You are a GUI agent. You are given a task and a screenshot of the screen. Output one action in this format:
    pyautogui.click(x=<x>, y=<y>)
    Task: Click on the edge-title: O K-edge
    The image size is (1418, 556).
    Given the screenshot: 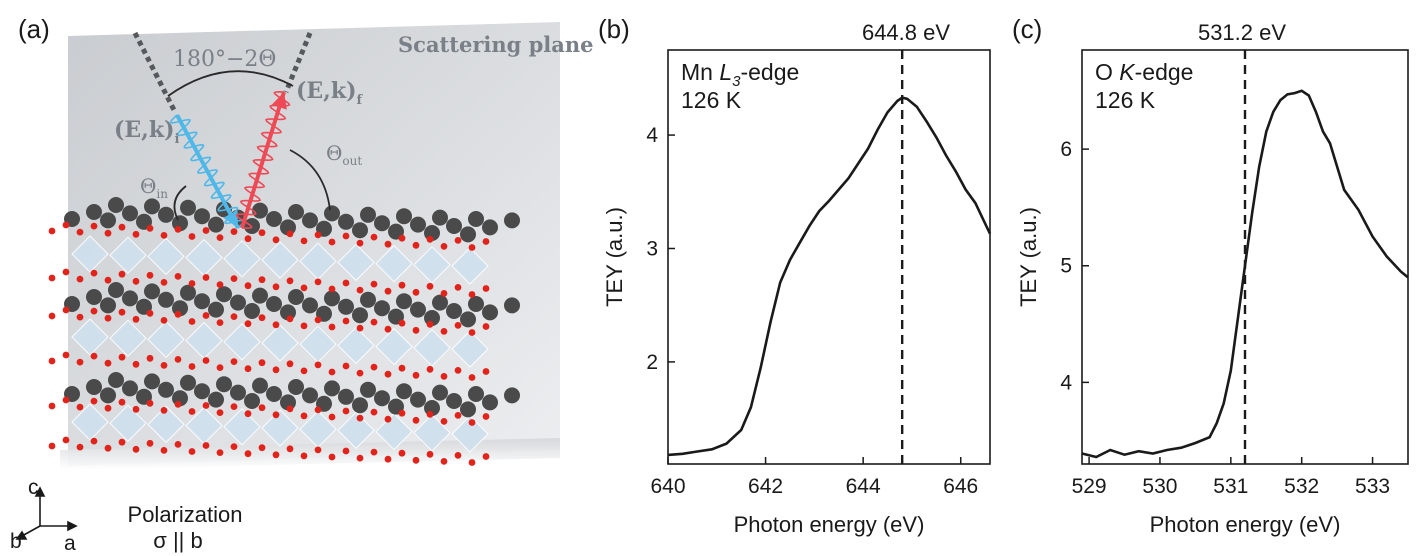 What is the action you would take?
    pyautogui.click(x=1144, y=72)
    